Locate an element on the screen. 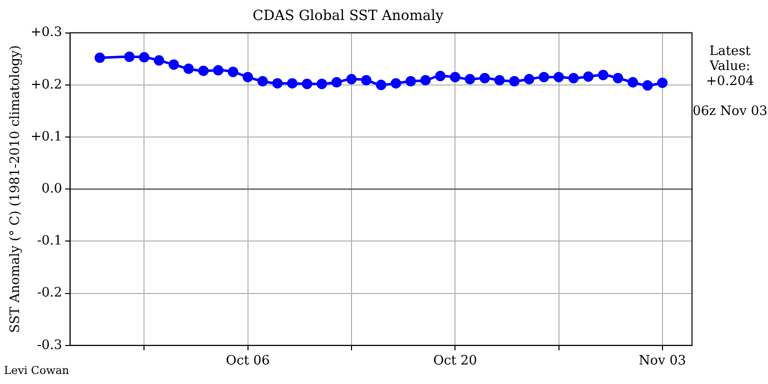  text: Latest Value: +0.204 is located at coordinates (730, 66).